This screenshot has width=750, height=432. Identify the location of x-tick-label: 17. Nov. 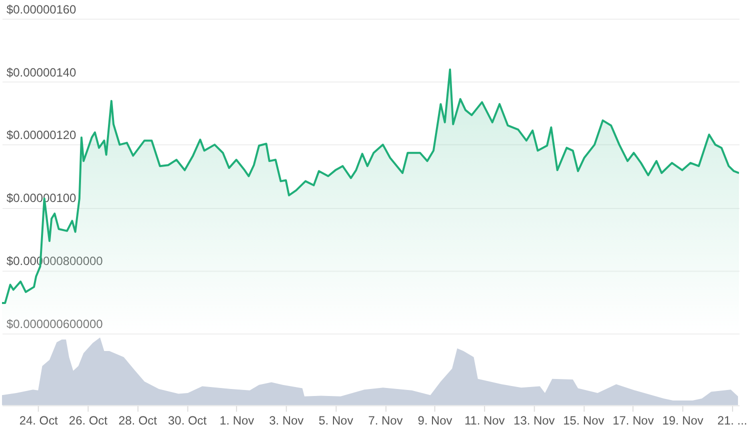
(633, 421).